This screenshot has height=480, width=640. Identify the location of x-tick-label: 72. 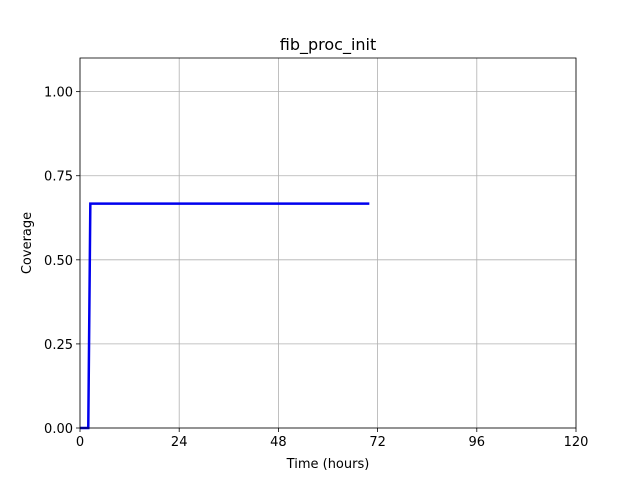
(377, 442).